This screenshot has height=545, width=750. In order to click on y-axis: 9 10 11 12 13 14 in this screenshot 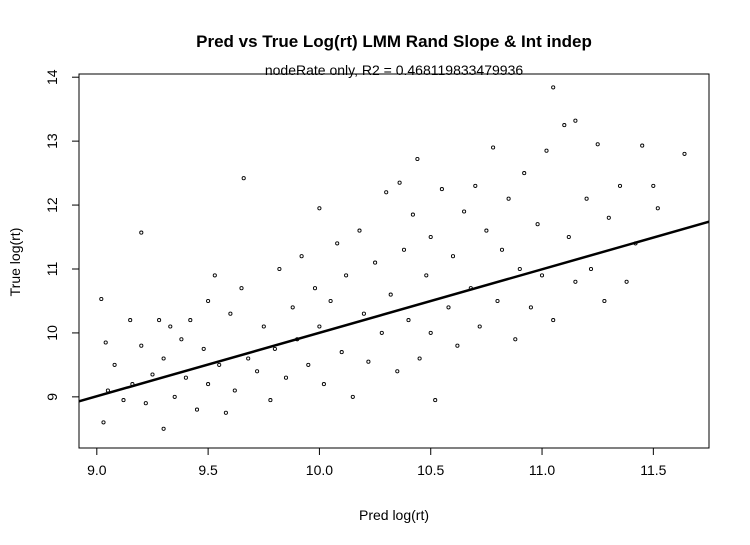, I will do `click(61, 235)`.